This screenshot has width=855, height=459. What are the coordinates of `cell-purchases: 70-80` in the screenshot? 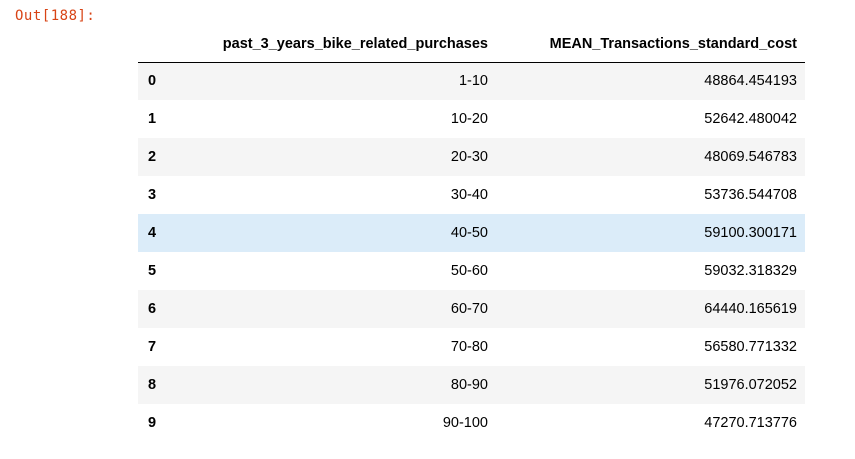 It's located at (469, 347).